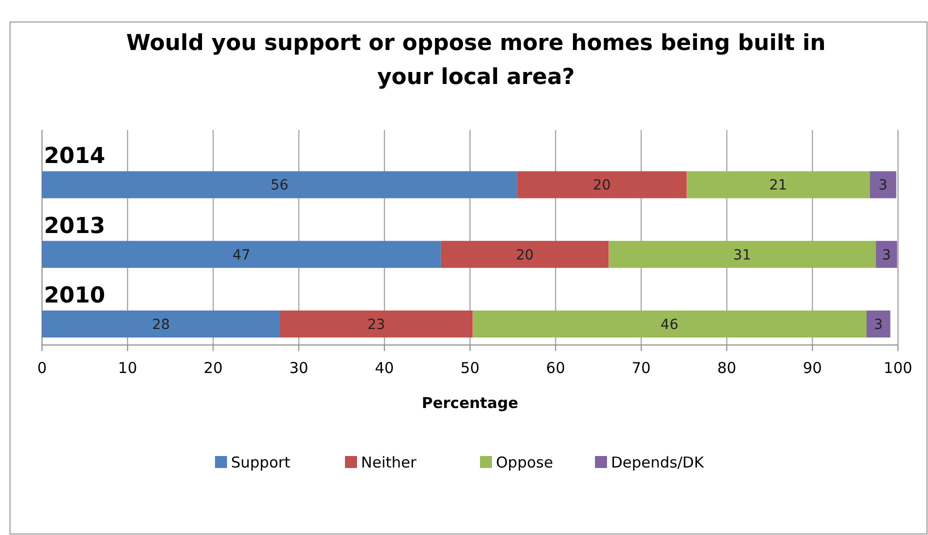 Image resolution: width=928 pixels, height=535 pixels. I want to click on x-tick-label: 30, so click(298, 368).